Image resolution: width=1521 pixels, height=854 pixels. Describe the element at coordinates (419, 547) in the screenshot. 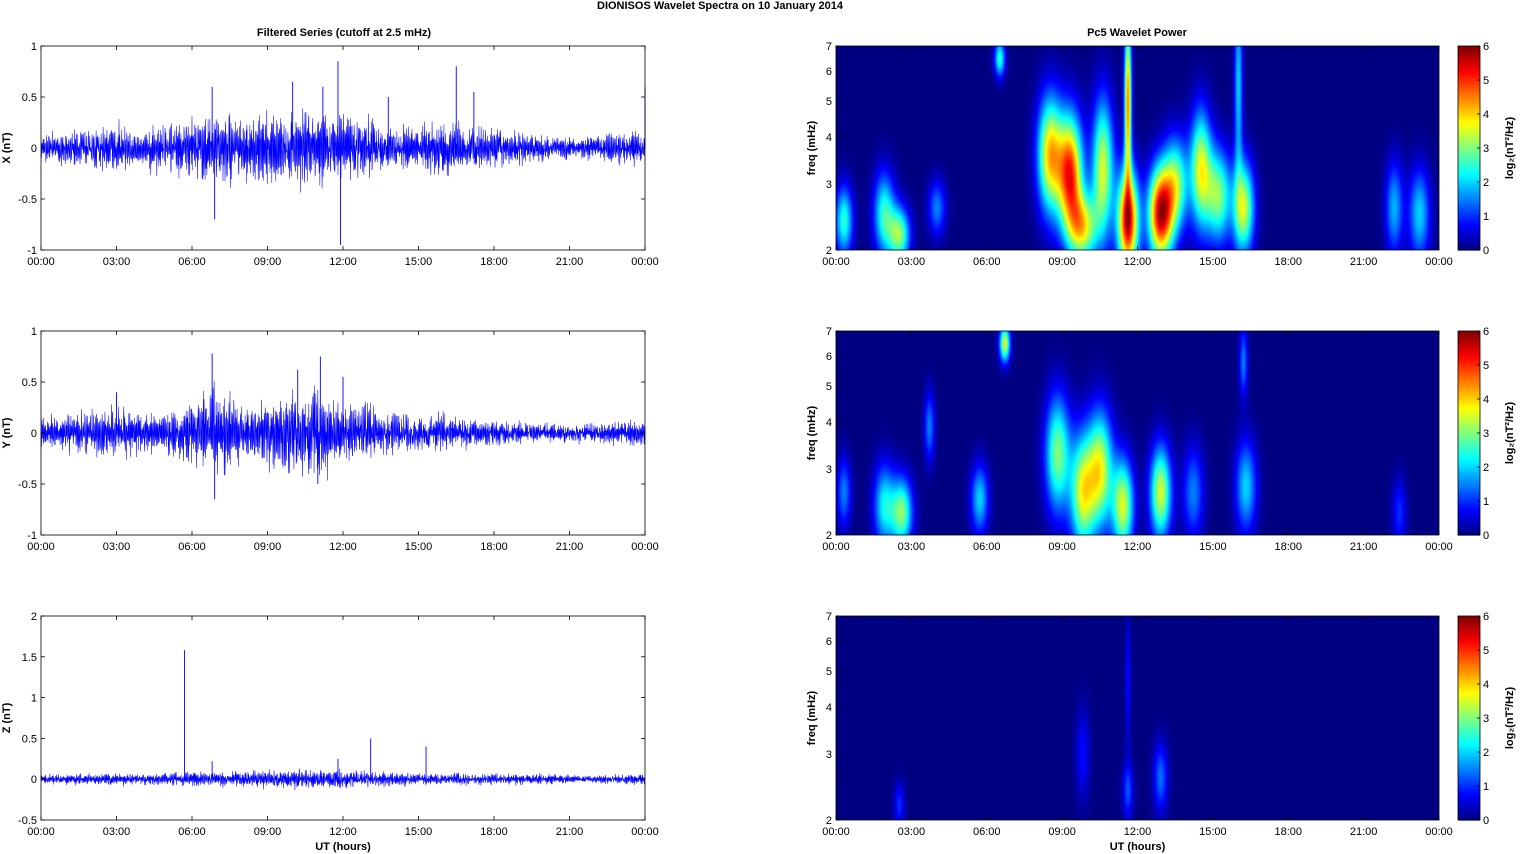

I see `series-xtick-label: 15:00` at that location.